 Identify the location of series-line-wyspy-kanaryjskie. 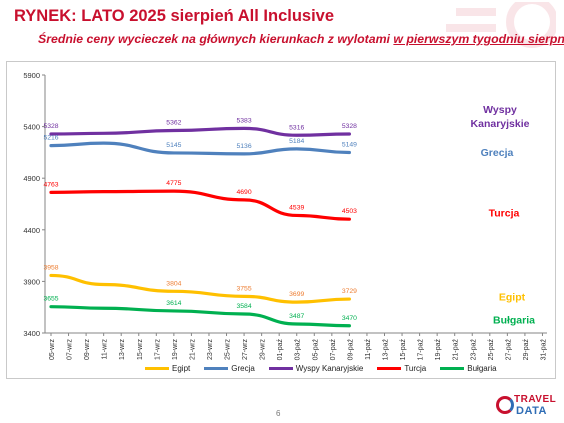
(200, 131).